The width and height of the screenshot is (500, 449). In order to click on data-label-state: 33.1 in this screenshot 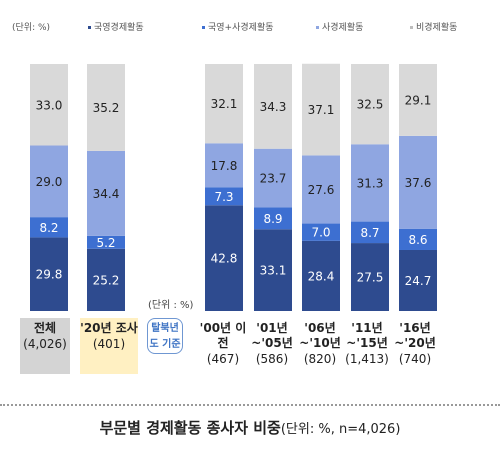, I will do `click(273, 271)`.